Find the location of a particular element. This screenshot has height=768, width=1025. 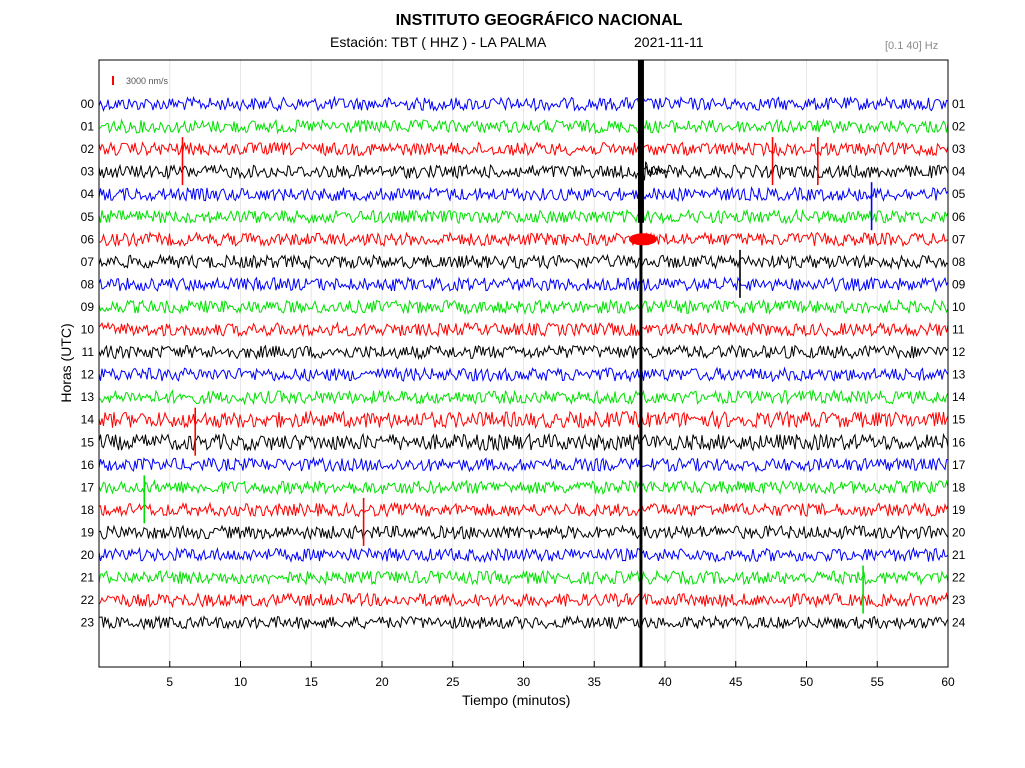

x-tick-label: 40 is located at coordinates (665, 682).